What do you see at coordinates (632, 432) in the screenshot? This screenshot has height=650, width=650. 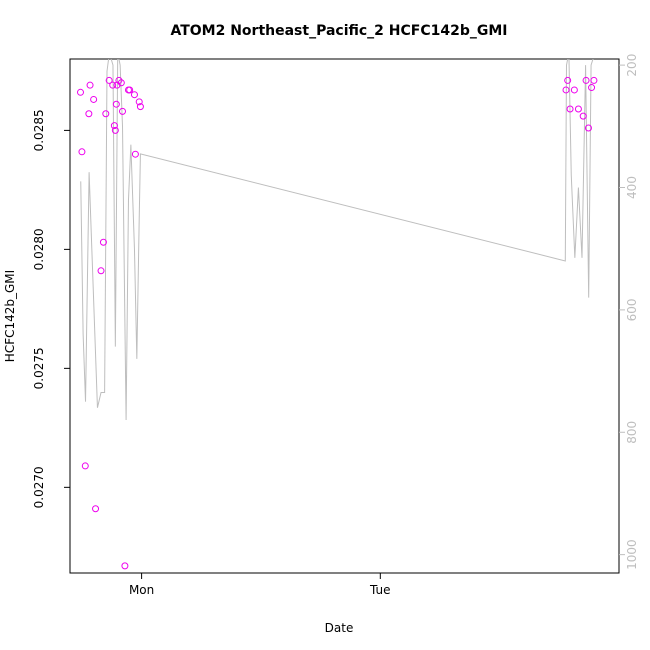 I see `y-right-tick-label: 800` at bounding box center [632, 432].